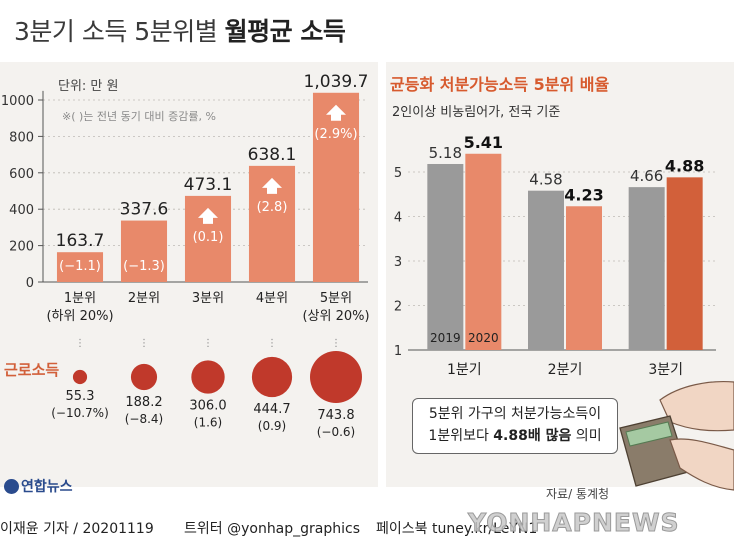  I want to click on worker-income-value: 743.8, so click(335, 415).